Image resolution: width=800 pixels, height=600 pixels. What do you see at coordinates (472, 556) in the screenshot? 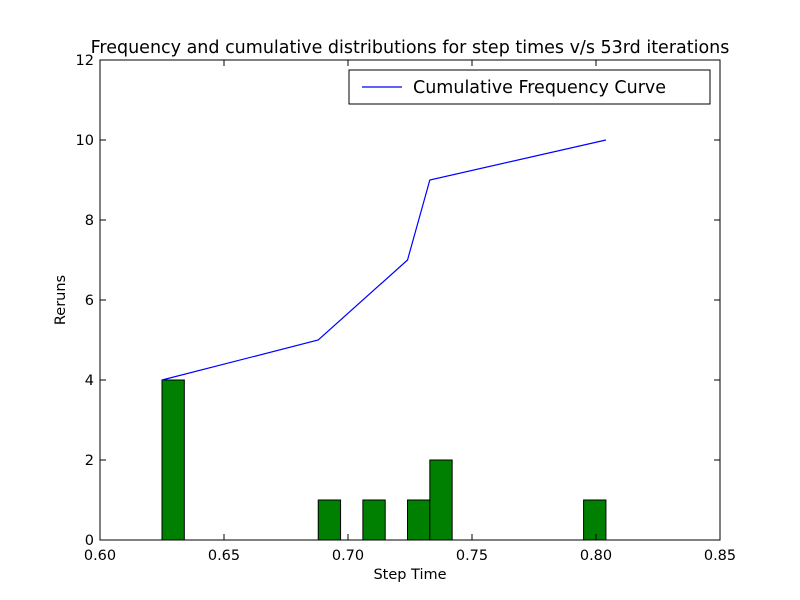
I see `x-tick-label: 0.75` at bounding box center [472, 556].